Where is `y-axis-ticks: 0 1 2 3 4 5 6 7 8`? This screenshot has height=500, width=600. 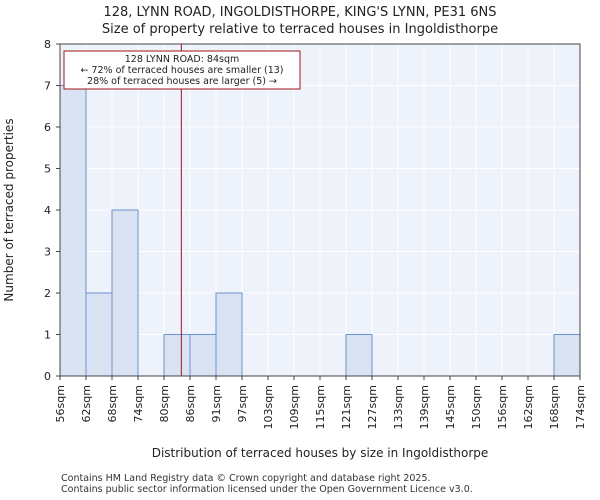
y-axis-ticks: 0 1 2 3 4 5 6 7 8 is located at coordinates (52, 210).